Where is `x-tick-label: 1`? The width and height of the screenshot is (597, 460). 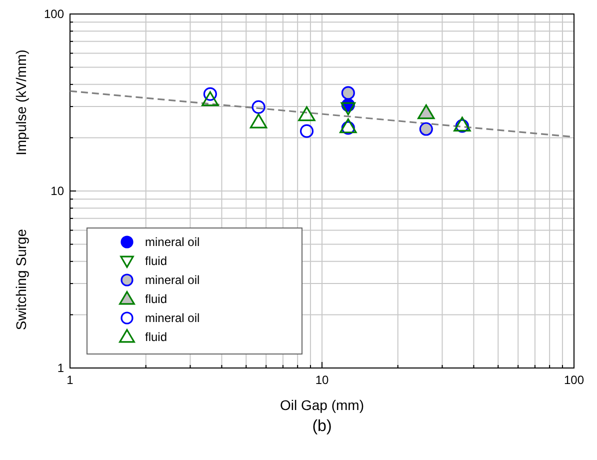
x-tick-label: 1 is located at coordinates (70, 380).